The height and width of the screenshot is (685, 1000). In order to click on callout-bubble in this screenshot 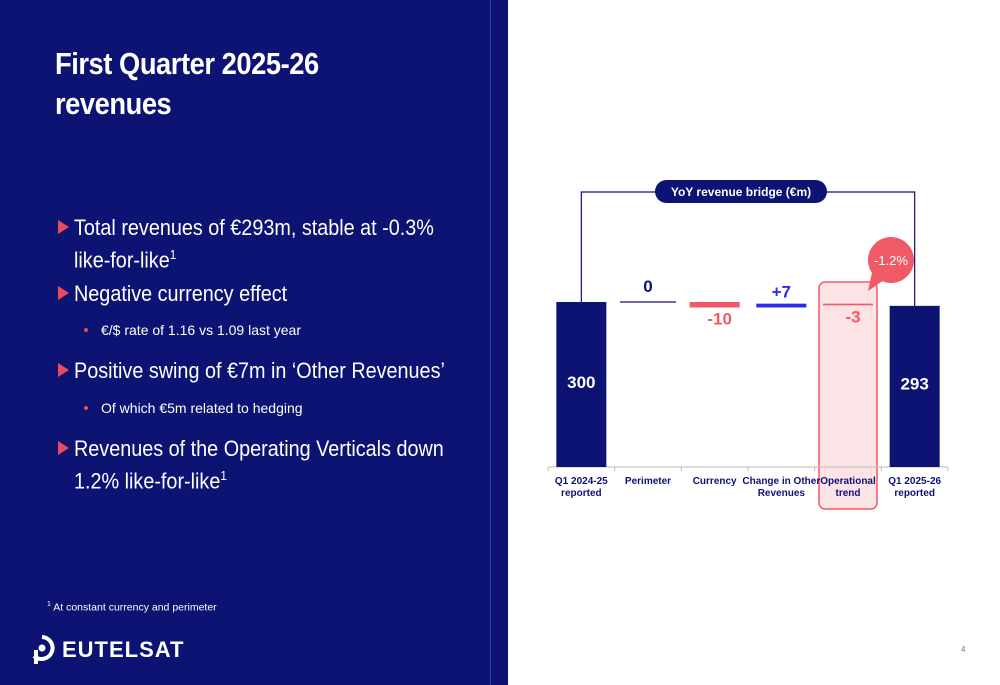, I will do `click(891, 260)`.